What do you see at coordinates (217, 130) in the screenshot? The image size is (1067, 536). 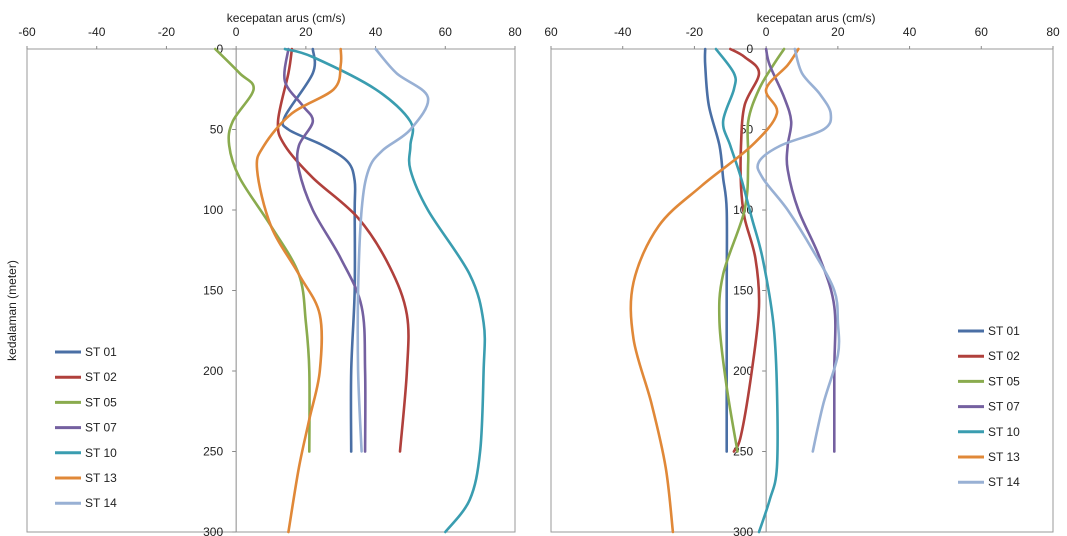 I see `y-tick-label: 50` at bounding box center [217, 130].